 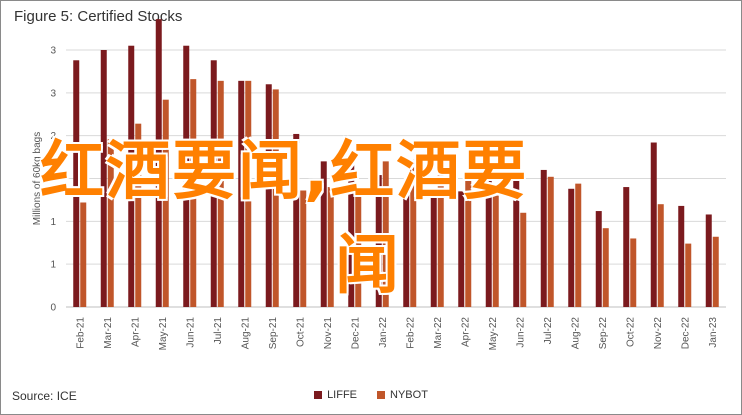 What do you see at coordinates (520, 332) in the screenshot?
I see `x-tick-label: Jun-22` at bounding box center [520, 332].